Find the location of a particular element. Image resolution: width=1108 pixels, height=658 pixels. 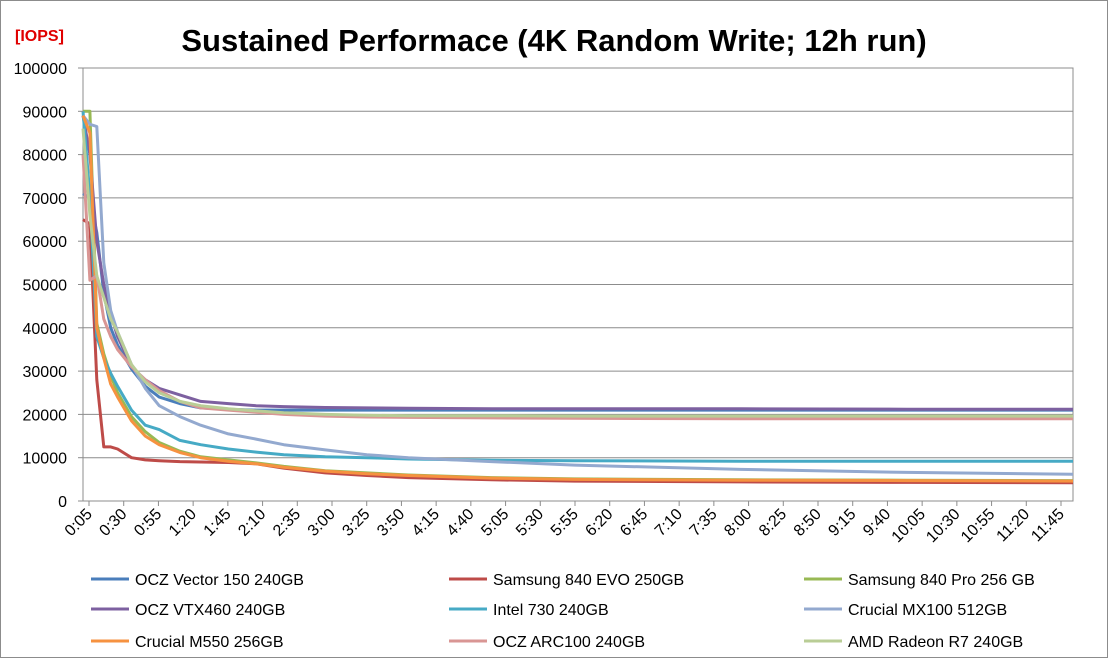

x-tick-label: 5:05 is located at coordinates (495, 523).